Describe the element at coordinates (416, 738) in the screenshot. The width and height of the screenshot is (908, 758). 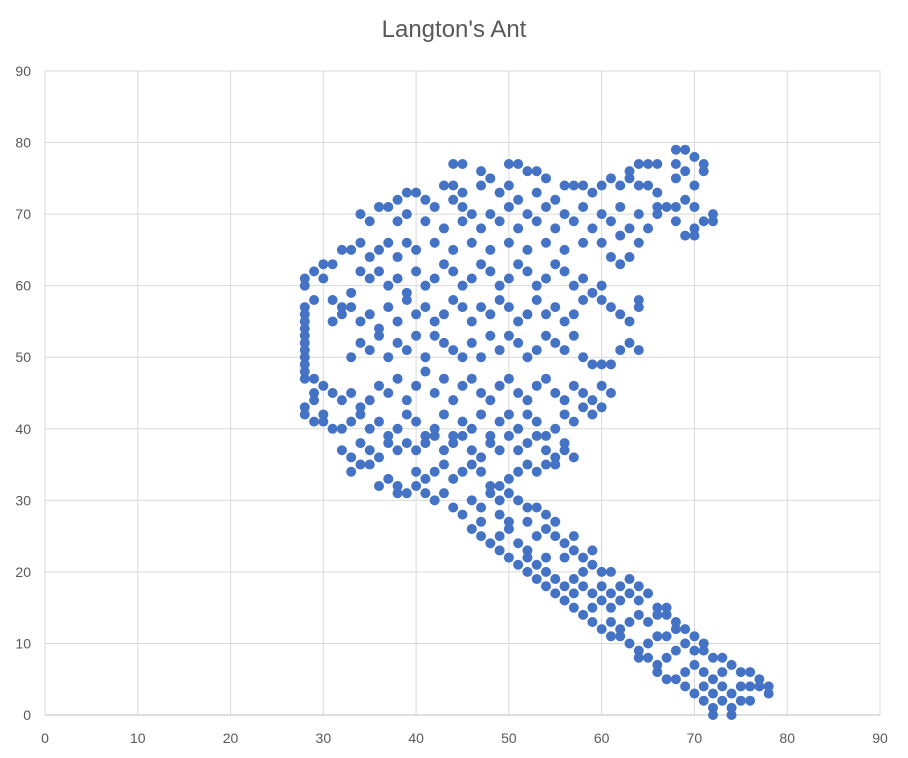
I see `x-tick-label: 40` at that location.